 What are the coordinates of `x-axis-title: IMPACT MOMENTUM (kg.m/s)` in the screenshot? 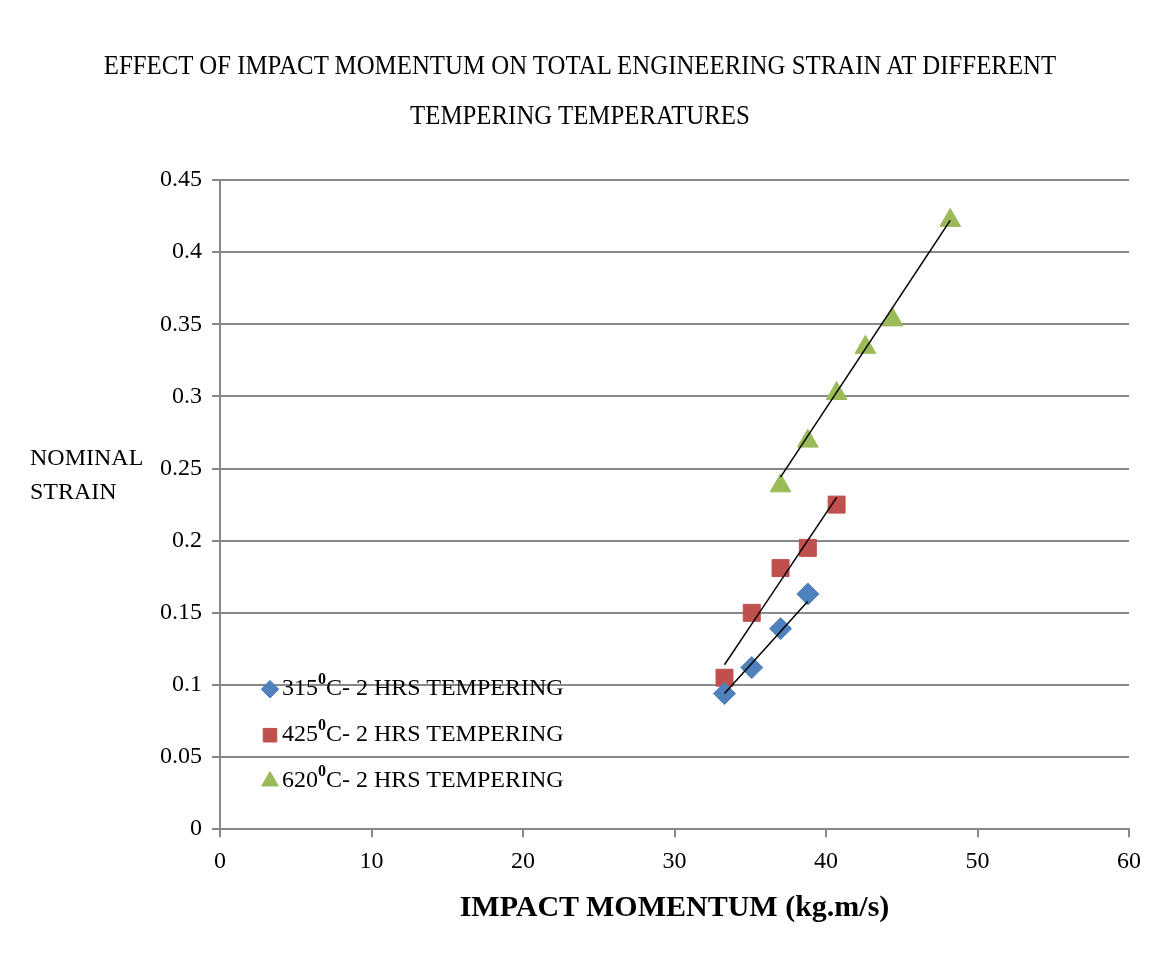 It's located at (674, 905).